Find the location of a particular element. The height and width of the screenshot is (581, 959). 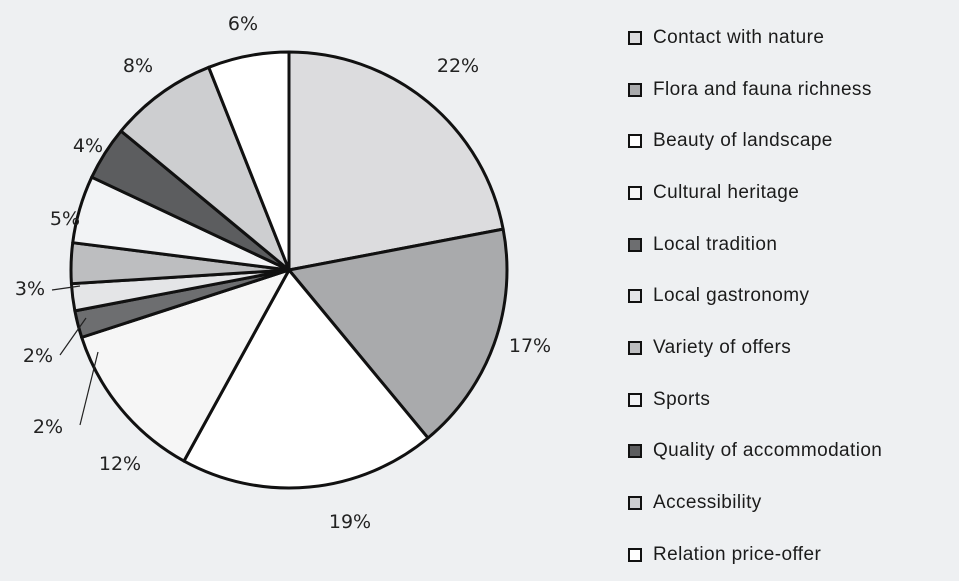

legend-item: Sports is located at coordinates (793, 400).